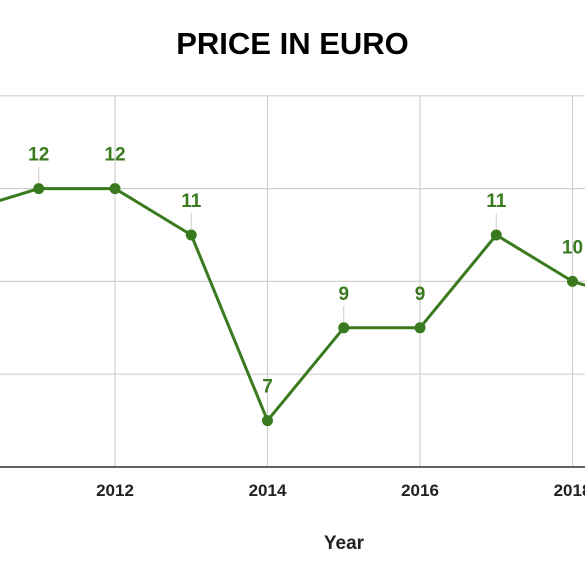  What do you see at coordinates (420, 490) in the screenshot?
I see `x-tick-label: 2016` at bounding box center [420, 490].